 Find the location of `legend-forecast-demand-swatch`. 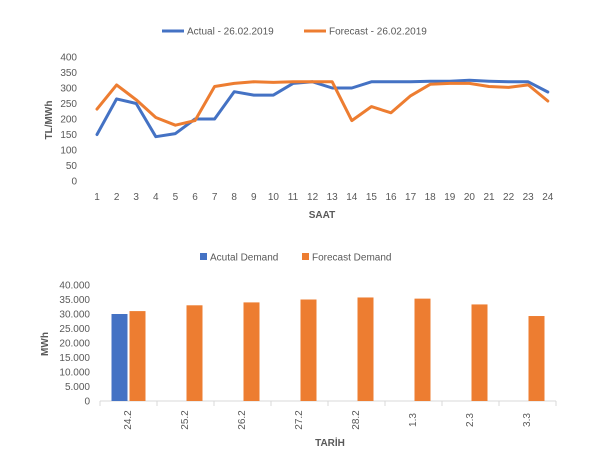

legend-forecast-demand-swatch is located at coordinates (305, 256).